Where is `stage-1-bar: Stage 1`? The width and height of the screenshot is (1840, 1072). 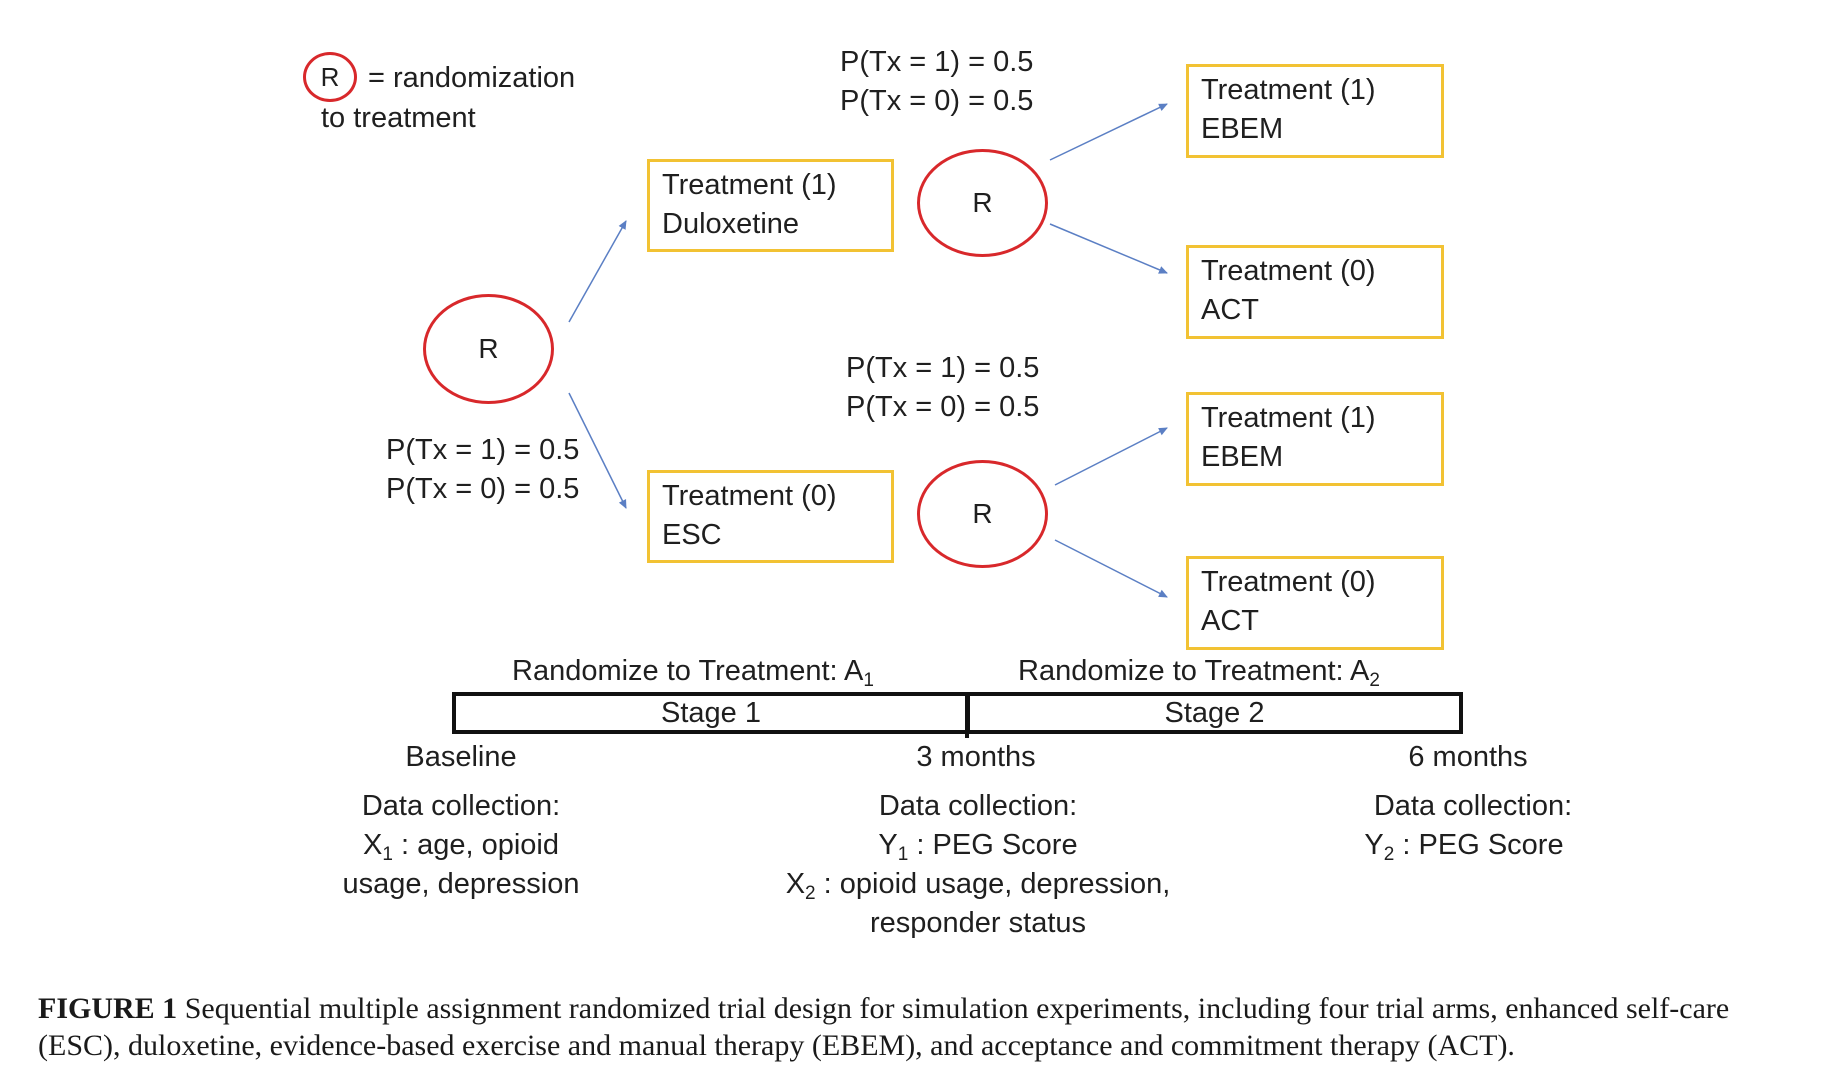 stage-1-bar: Stage 1 is located at coordinates (711, 713).